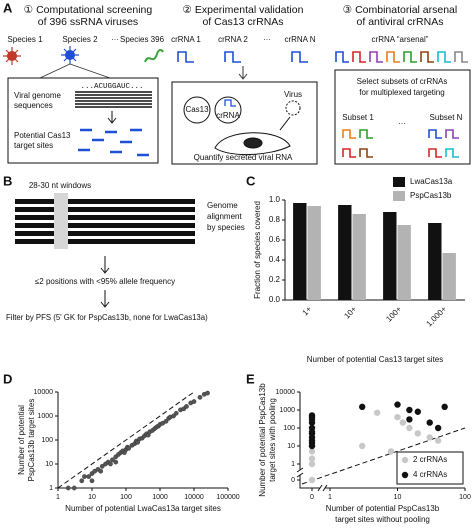 This screenshot has height=529, width=474. I want to click on species-label: ···, so click(115, 39).